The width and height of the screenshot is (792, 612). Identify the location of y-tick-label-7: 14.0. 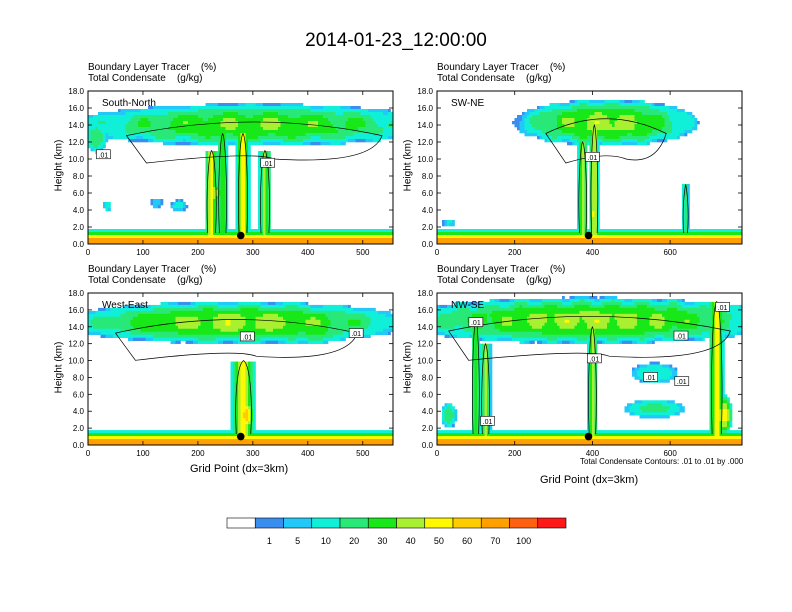
(425, 125).